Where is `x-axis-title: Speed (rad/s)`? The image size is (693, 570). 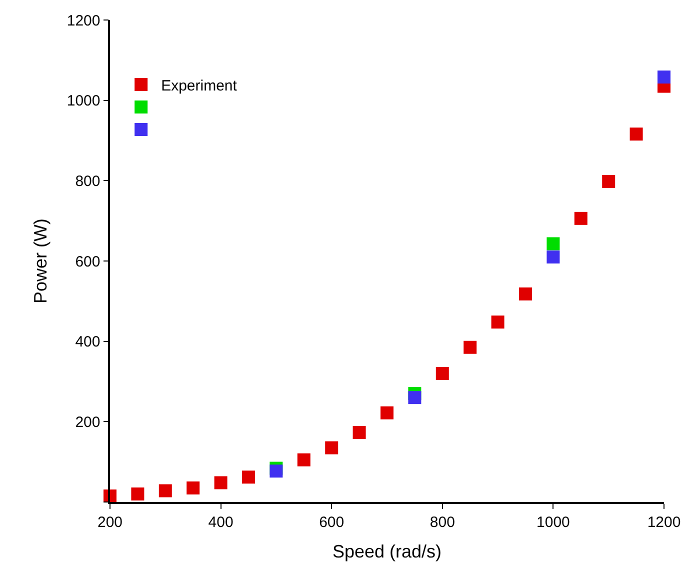 x-axis-title: Speed (rad/s) is located at coordinates (387, 551).